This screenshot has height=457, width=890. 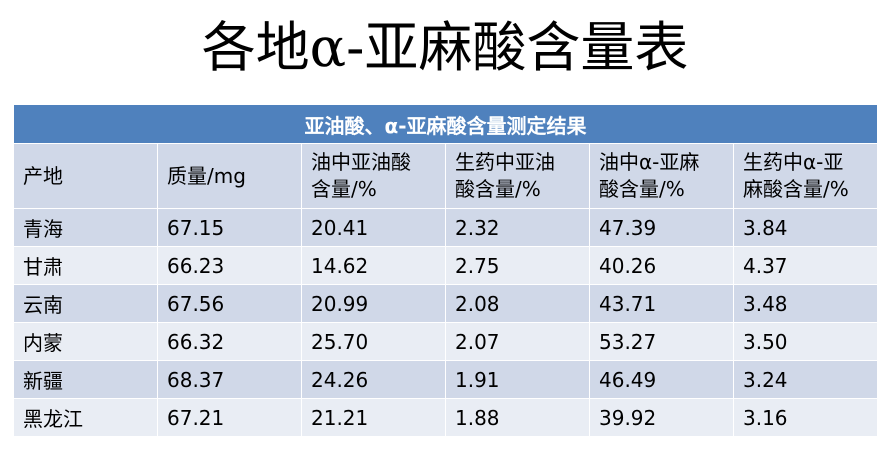 I want to click on header-cell: 油中亚油酸 含量/%, so click(x=373, y=176).